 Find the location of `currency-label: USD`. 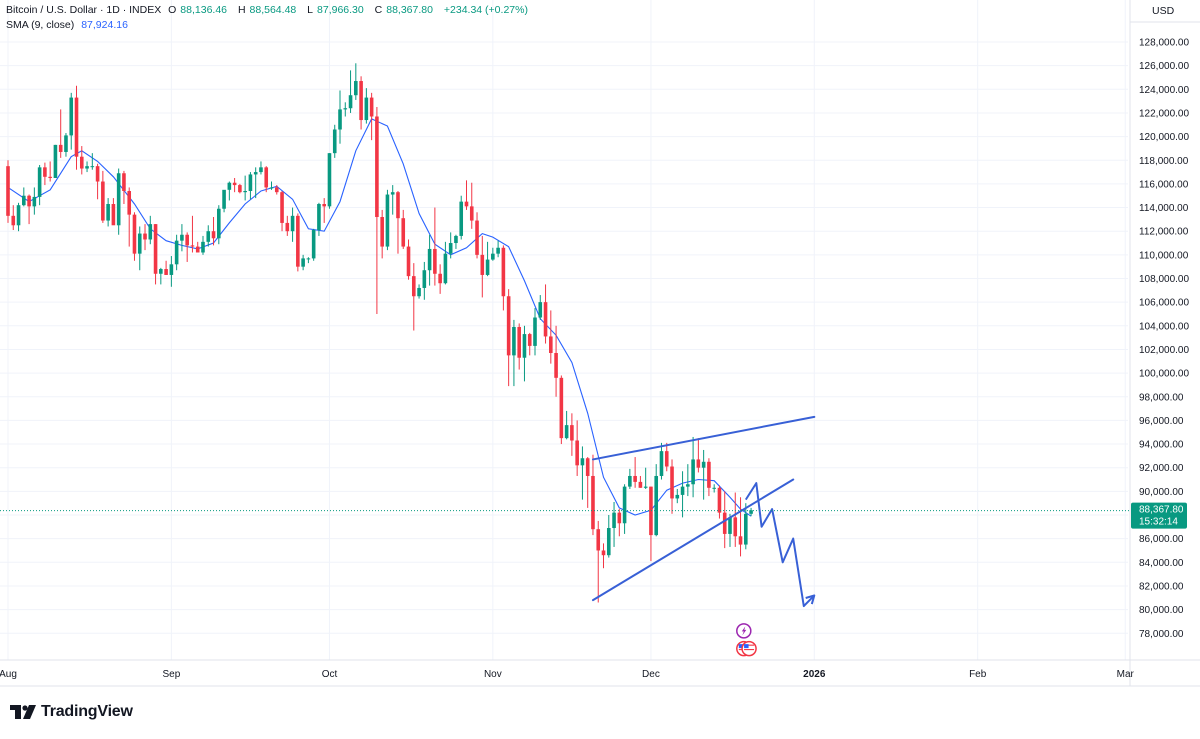

currency-label: USD is located at coordinates (1163, 11).